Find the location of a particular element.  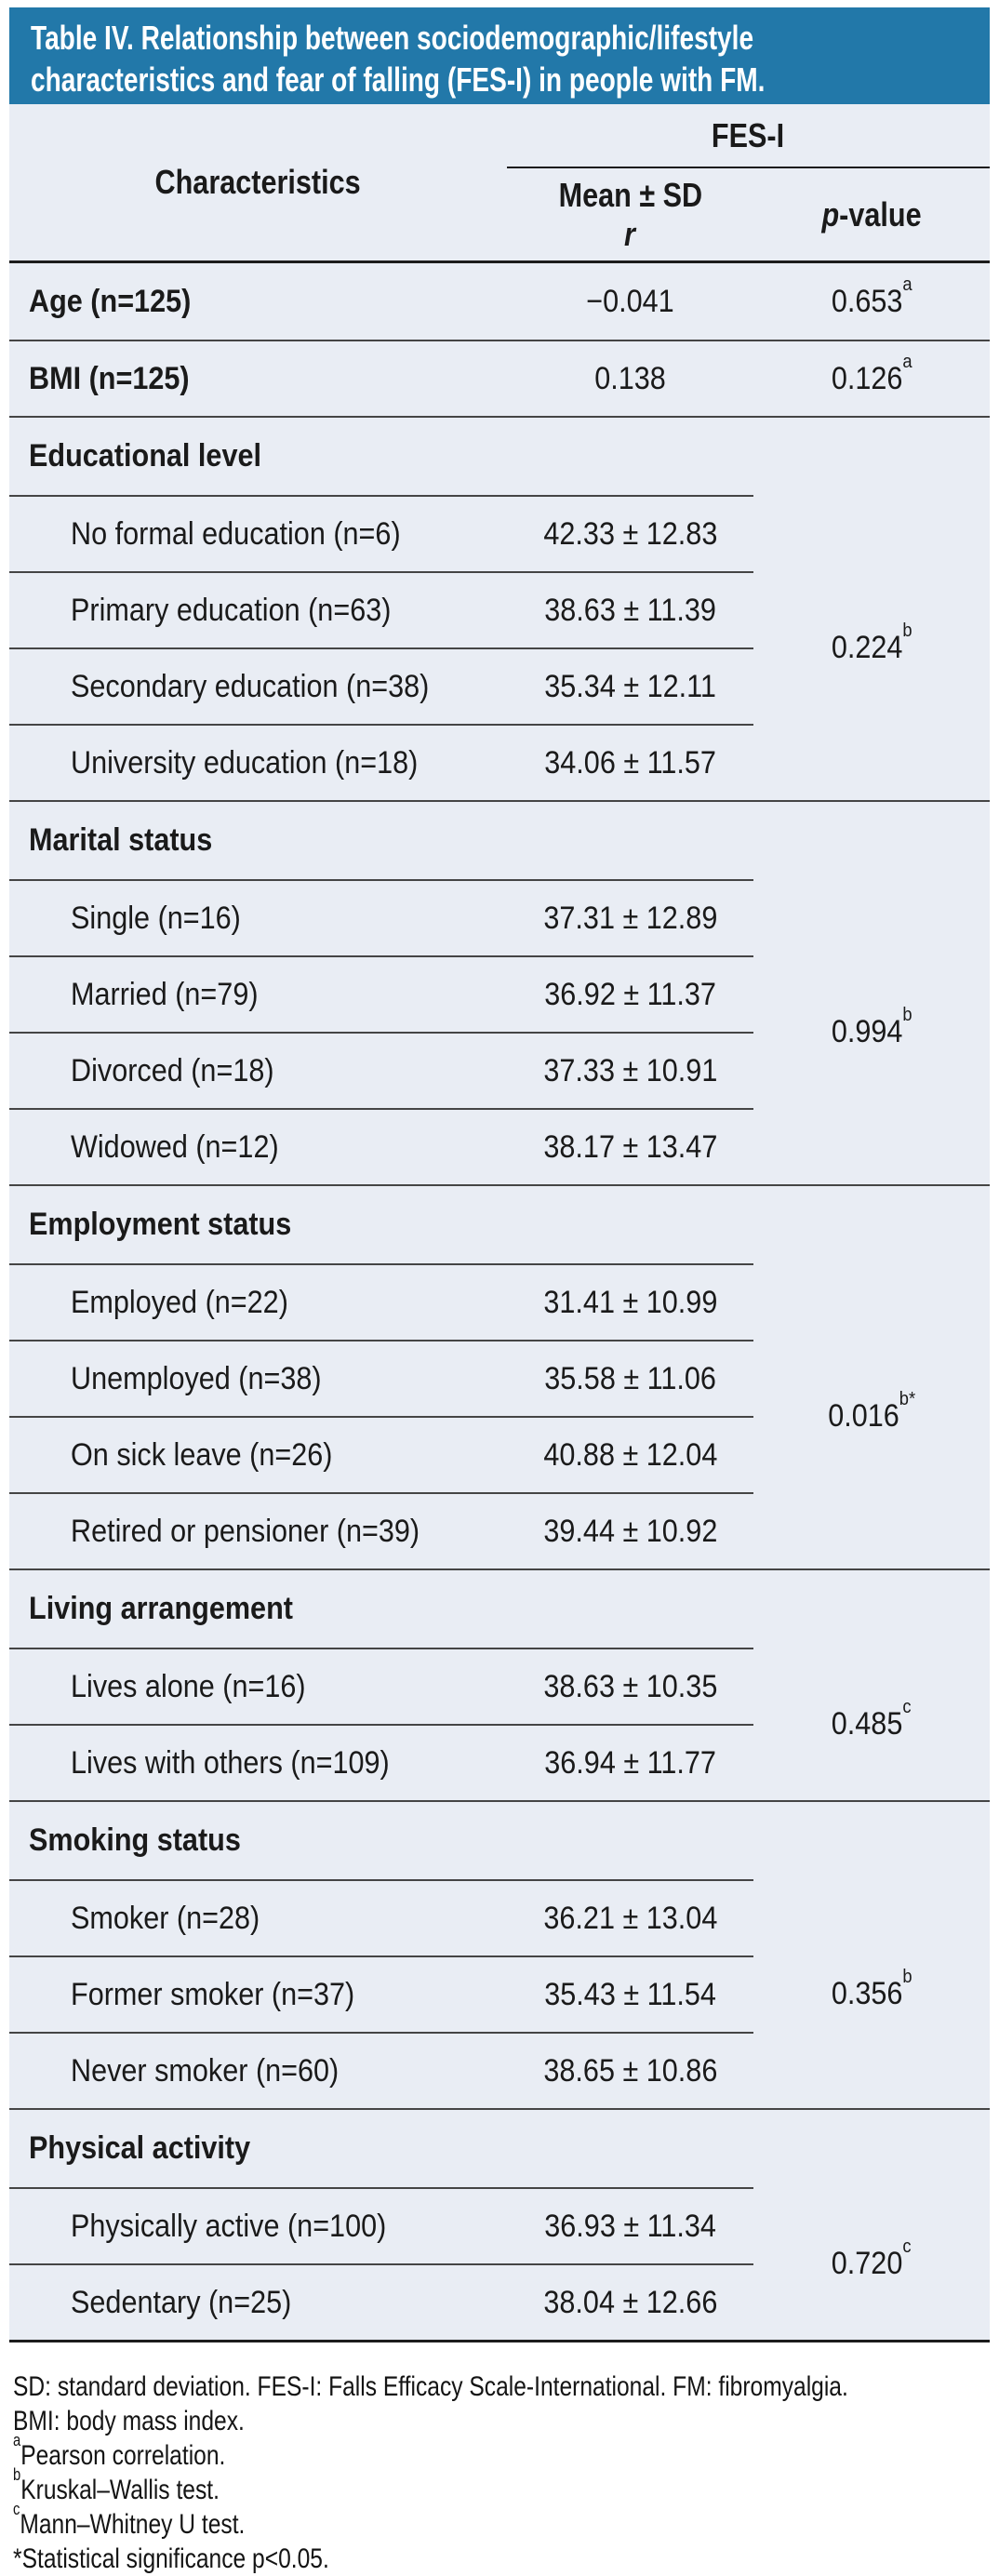

subrow-value: 38.17 ± 13.47 is located at coordinates (630, 1146).